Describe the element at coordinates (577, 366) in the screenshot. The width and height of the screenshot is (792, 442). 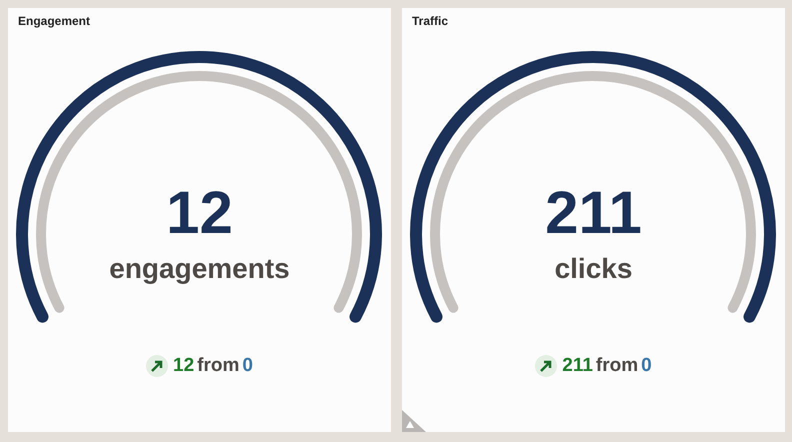
I see `text: 211` at that location.